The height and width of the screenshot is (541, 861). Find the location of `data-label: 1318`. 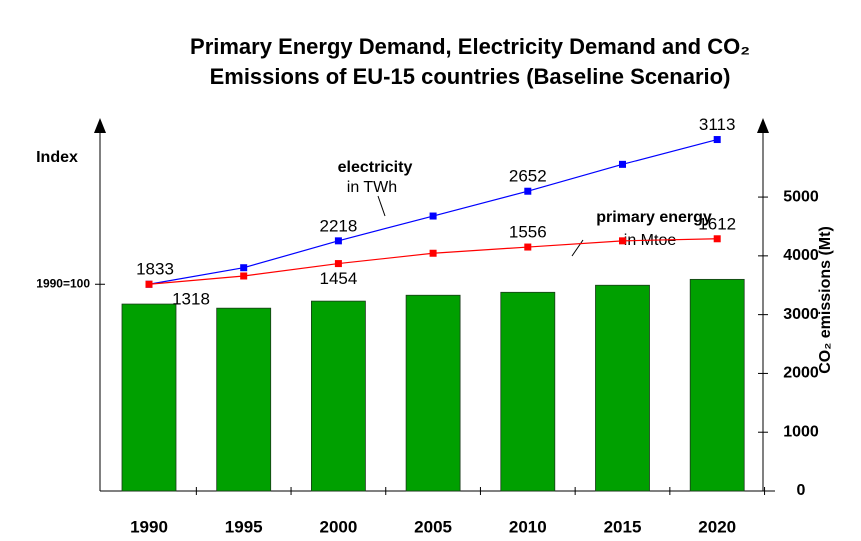

data-label: 1318 is located at coordinates (191, 299).